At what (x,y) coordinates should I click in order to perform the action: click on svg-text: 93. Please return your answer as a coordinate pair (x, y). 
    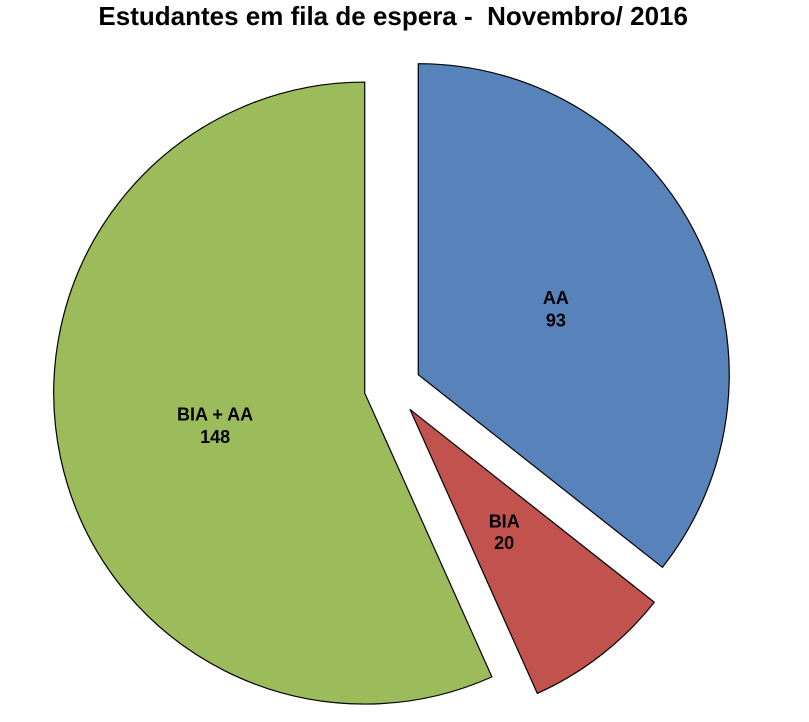
    Looking at the image, I should click on (556, 320).